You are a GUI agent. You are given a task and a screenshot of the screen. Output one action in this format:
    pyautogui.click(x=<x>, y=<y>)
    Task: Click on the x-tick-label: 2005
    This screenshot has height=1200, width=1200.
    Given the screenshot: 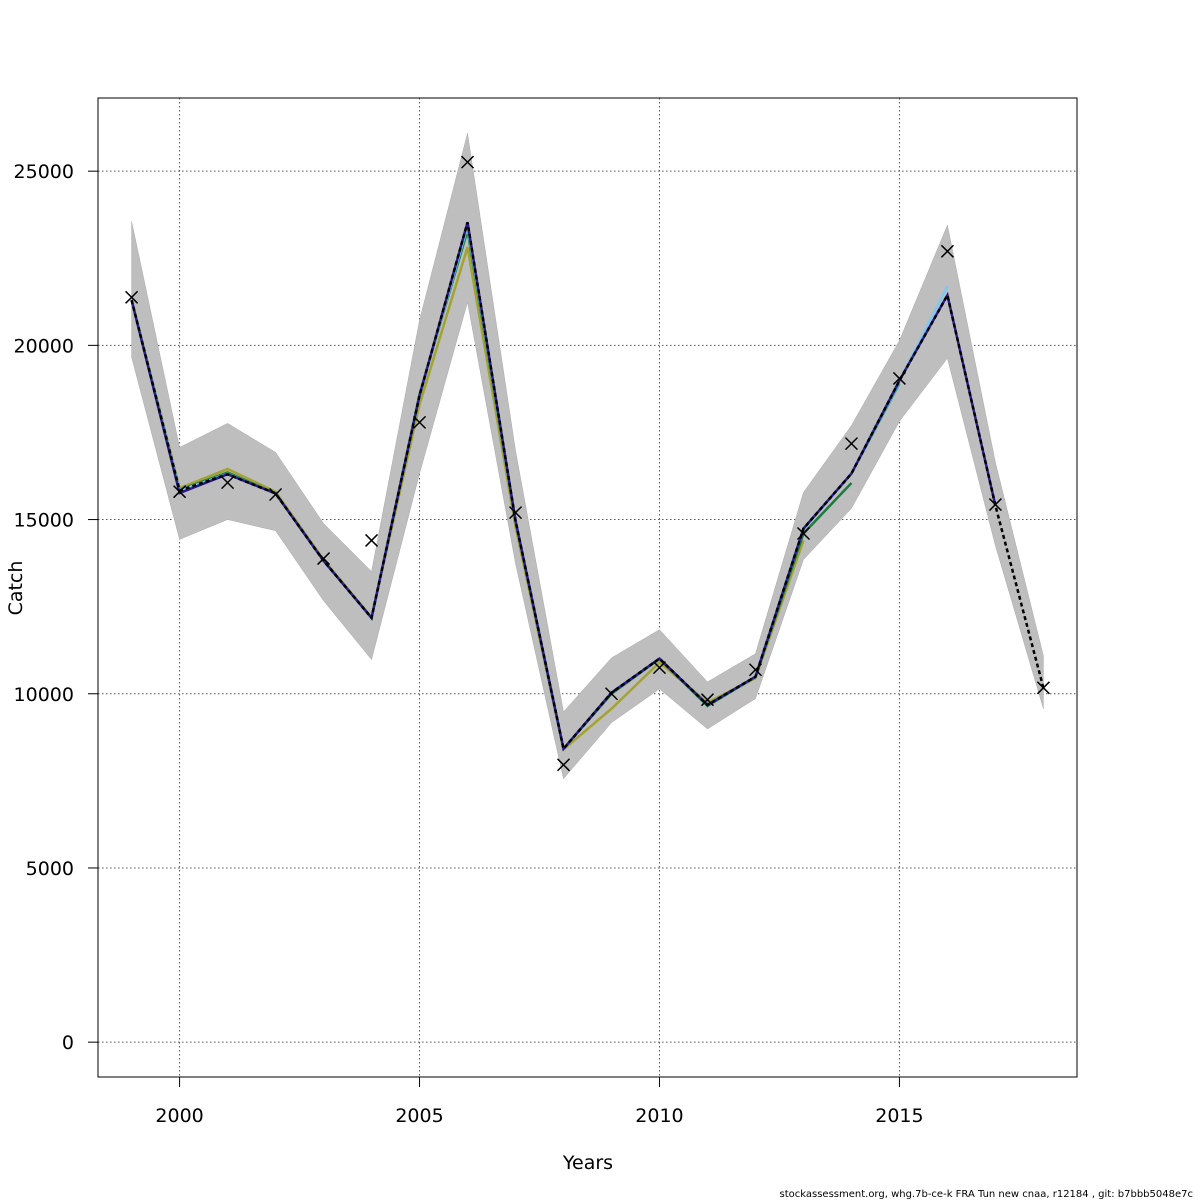 What is the action you would take?
    pyautogui.click(x=419, y=1116)
    